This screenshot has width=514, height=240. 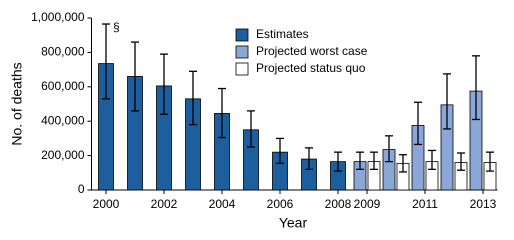 I want to click on x-tick-label: 2004, so click(x=222, y=204).